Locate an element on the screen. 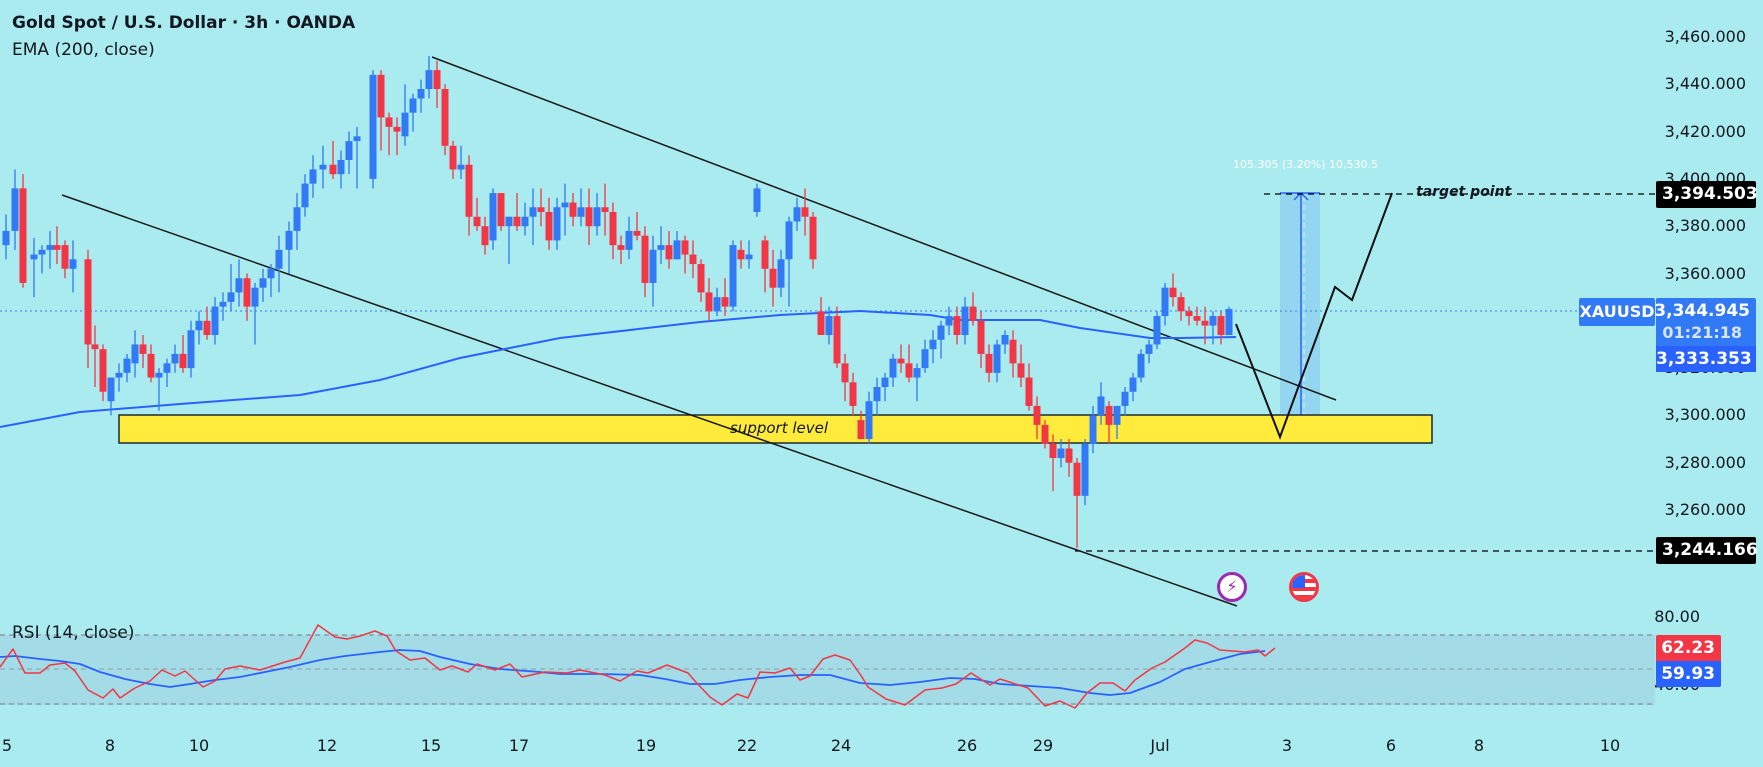  ema-200-line is located at coordinates (618, 369).